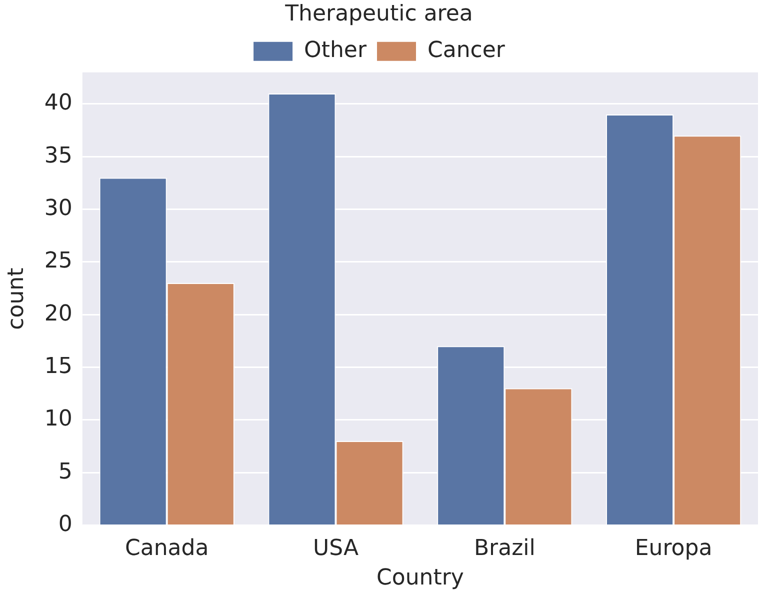  Describe the element at coordinates (58, 419) in the screenshot. I see `y-tick-label: 10` at that location.